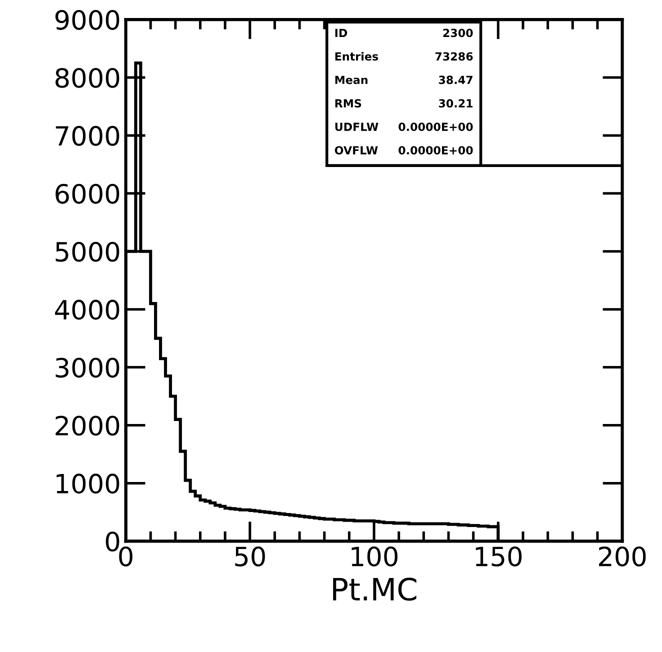  I want to click on annotation: 30.21, so click(455, 103).